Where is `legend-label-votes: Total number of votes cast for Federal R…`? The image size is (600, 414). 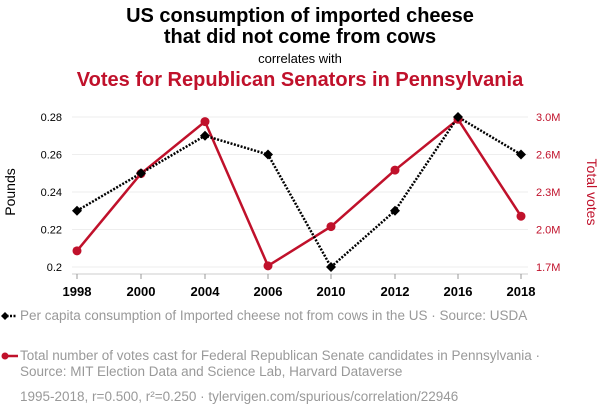
legend-label-votes: Total number of votes cast for Federal R… is located at coordinates (280, 363).